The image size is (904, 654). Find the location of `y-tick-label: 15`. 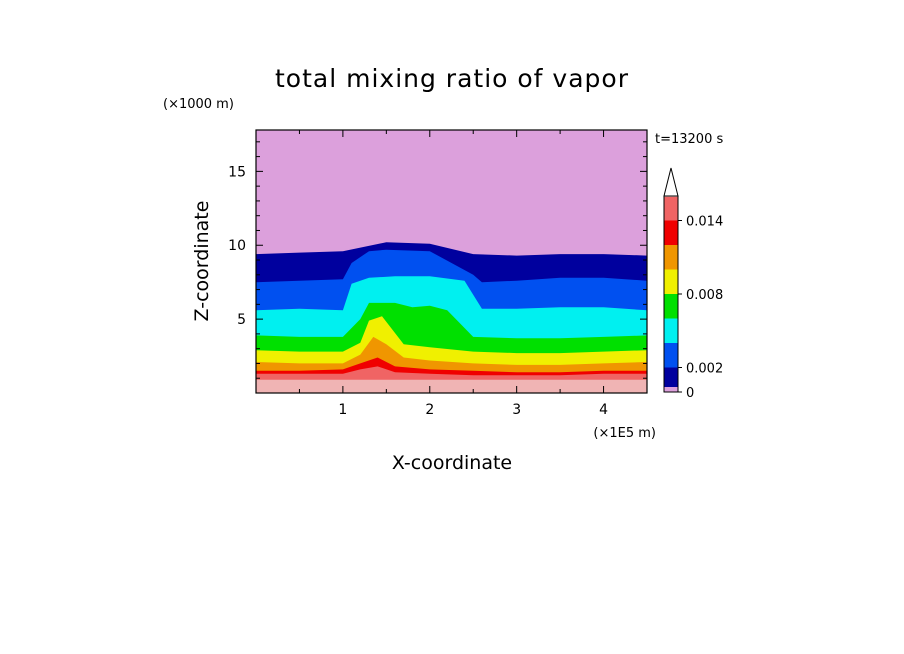

y-tick-label: 15 is located at coordinates (237, 172).